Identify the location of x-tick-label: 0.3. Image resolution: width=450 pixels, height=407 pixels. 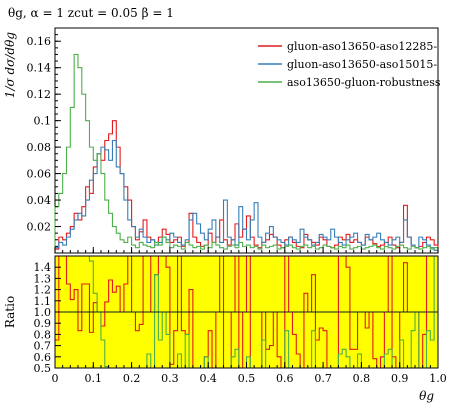
(170, 378).